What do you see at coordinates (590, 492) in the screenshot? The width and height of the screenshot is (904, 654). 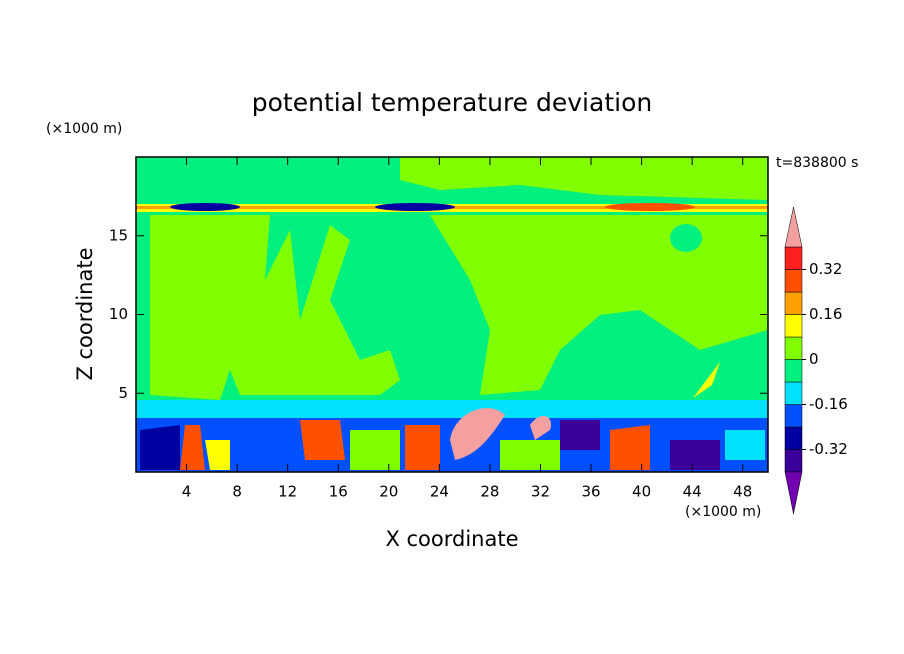 I see `x-tick-label: 36` at bounding box center [590, 492].